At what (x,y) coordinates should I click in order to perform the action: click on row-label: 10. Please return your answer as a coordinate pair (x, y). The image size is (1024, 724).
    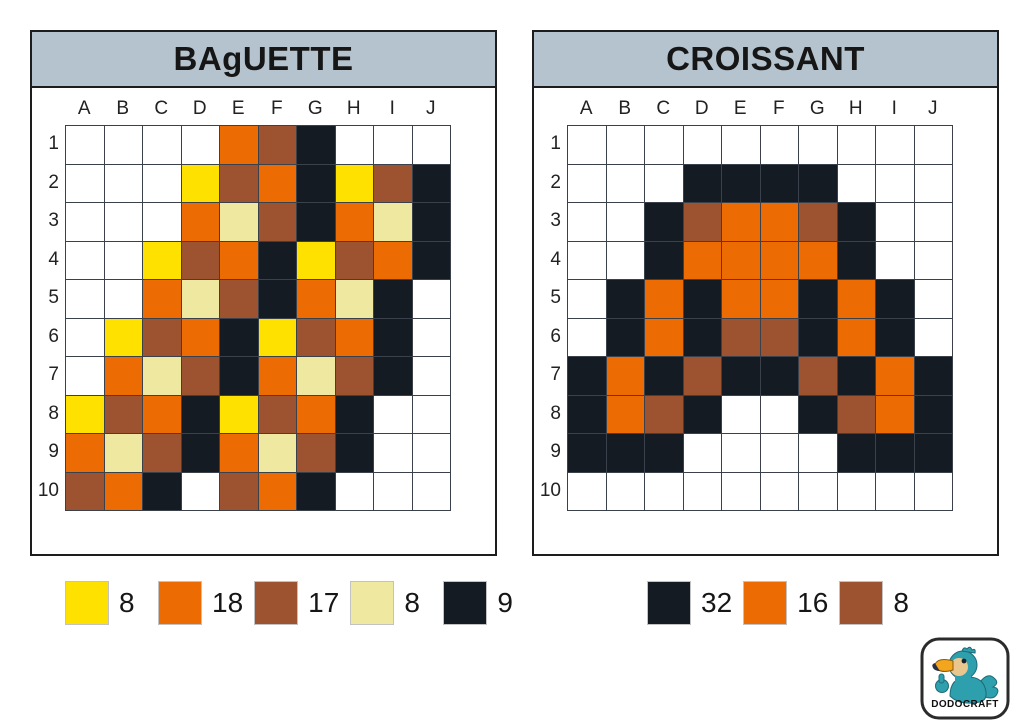
    Looking at the image, I should click on (550, 490).